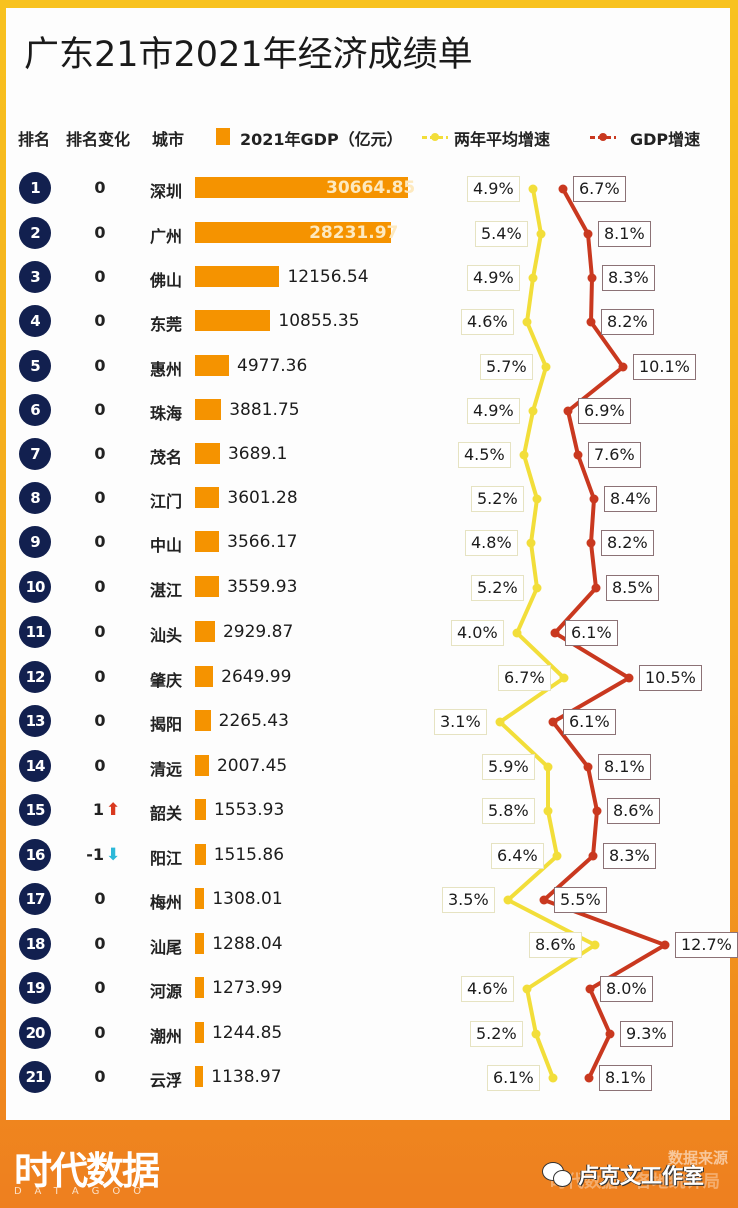 The width and height of the screenshot is (738, 1208). I want to click on city-name: 湛江, so click(166, 590).